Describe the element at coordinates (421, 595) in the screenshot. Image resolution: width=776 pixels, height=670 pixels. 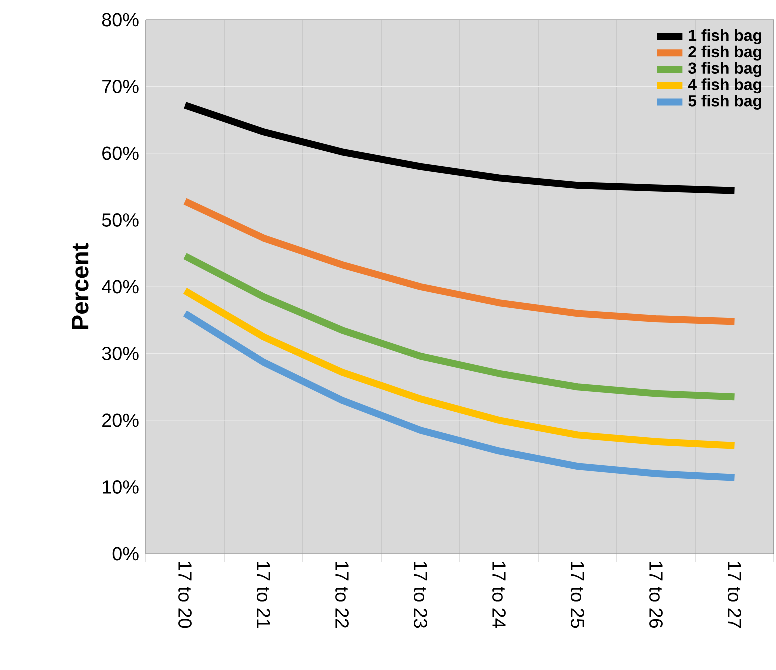
I see `x-tick-label: 17 to 23` at that location.